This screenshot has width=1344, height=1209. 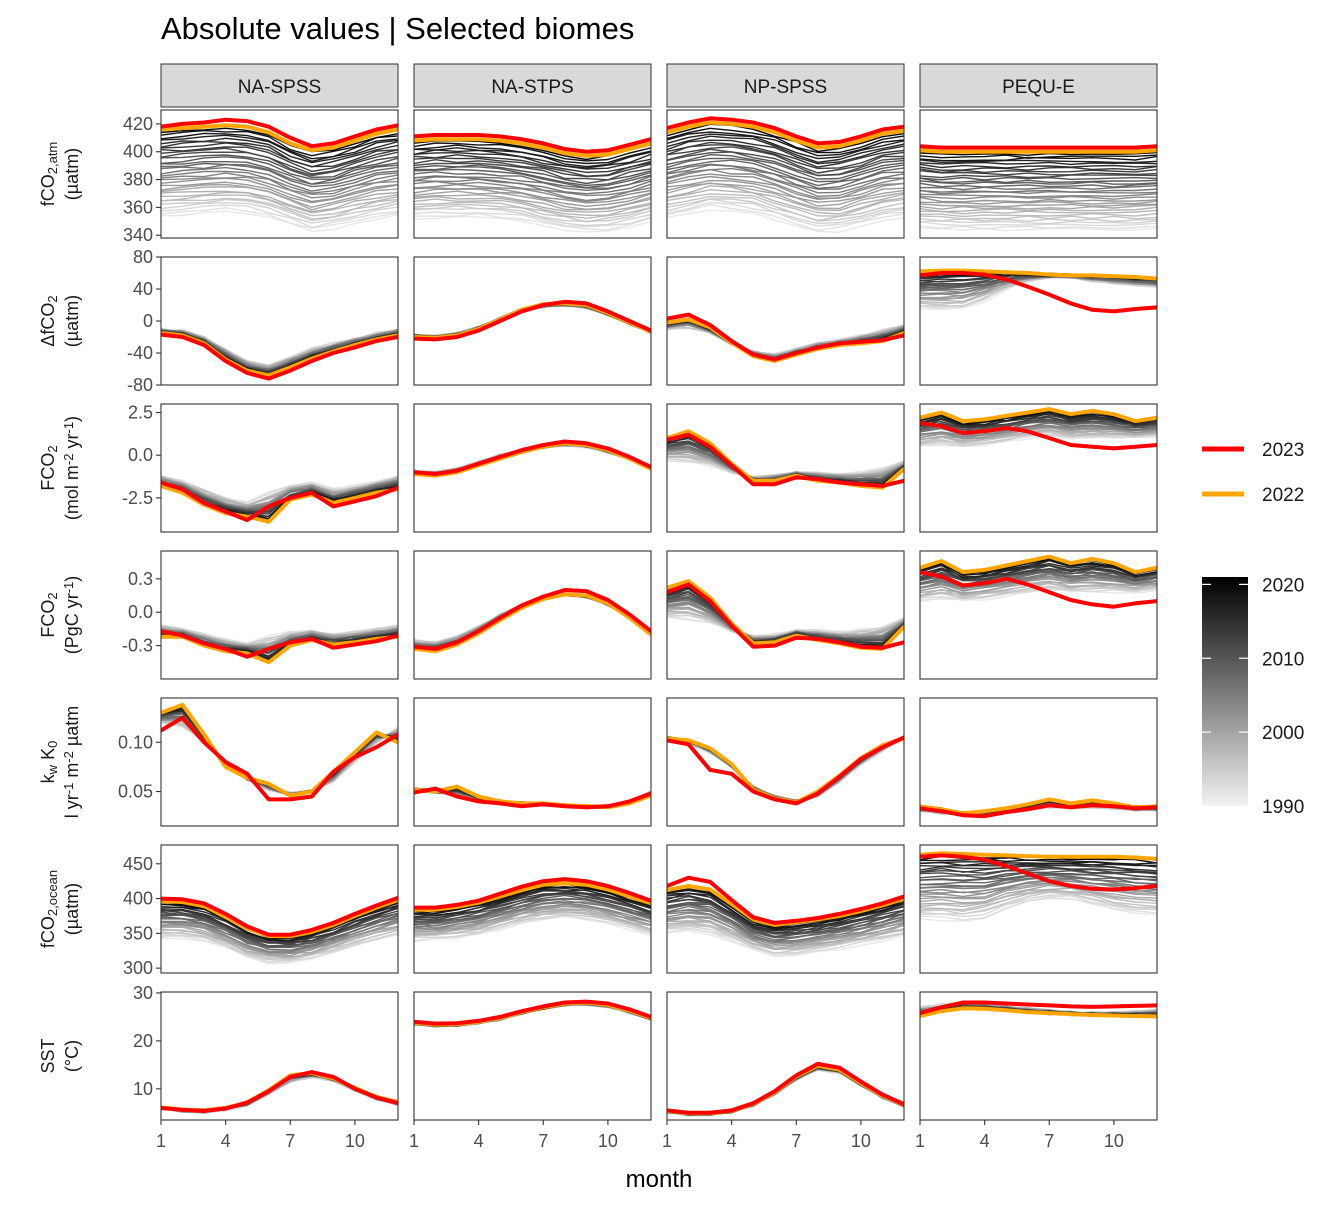 I want to click on series-line-1992, so click(x=1038, y=224).